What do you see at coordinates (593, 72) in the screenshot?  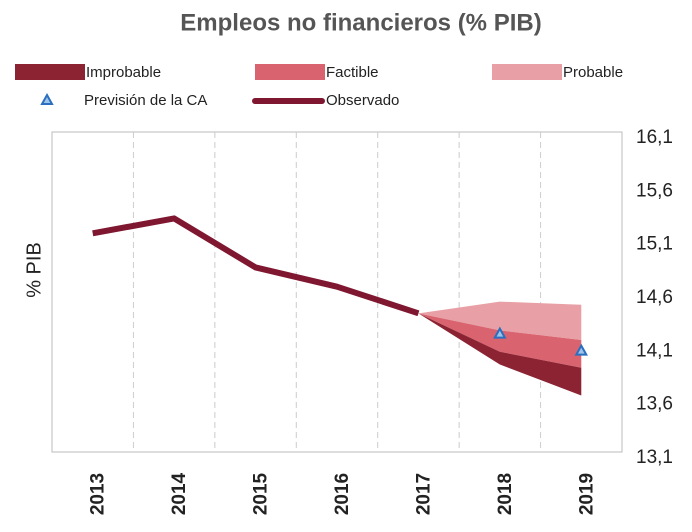 I see `legend-label: Probable` at bounding box center [593, 72].